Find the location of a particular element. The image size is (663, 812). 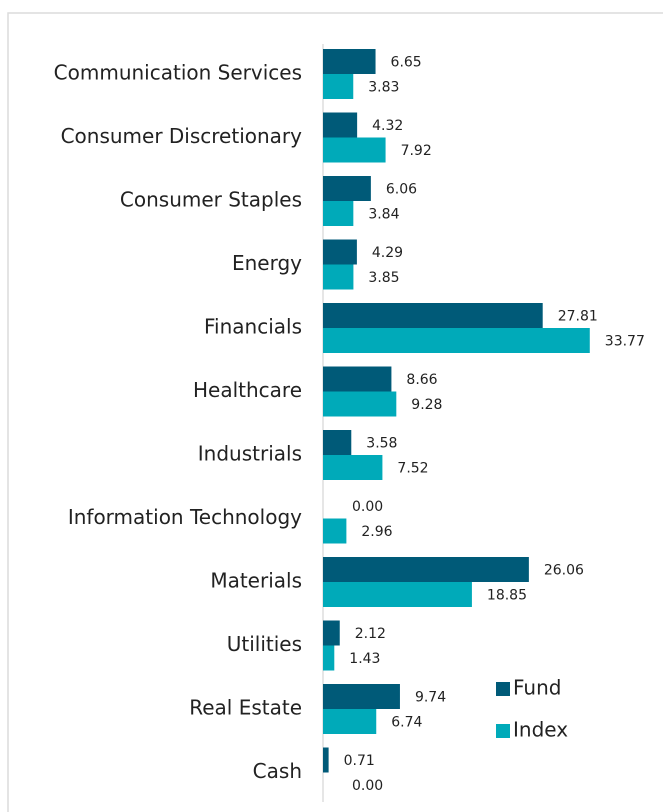

value-label: 4.29 is located at coordinates (387, 253).